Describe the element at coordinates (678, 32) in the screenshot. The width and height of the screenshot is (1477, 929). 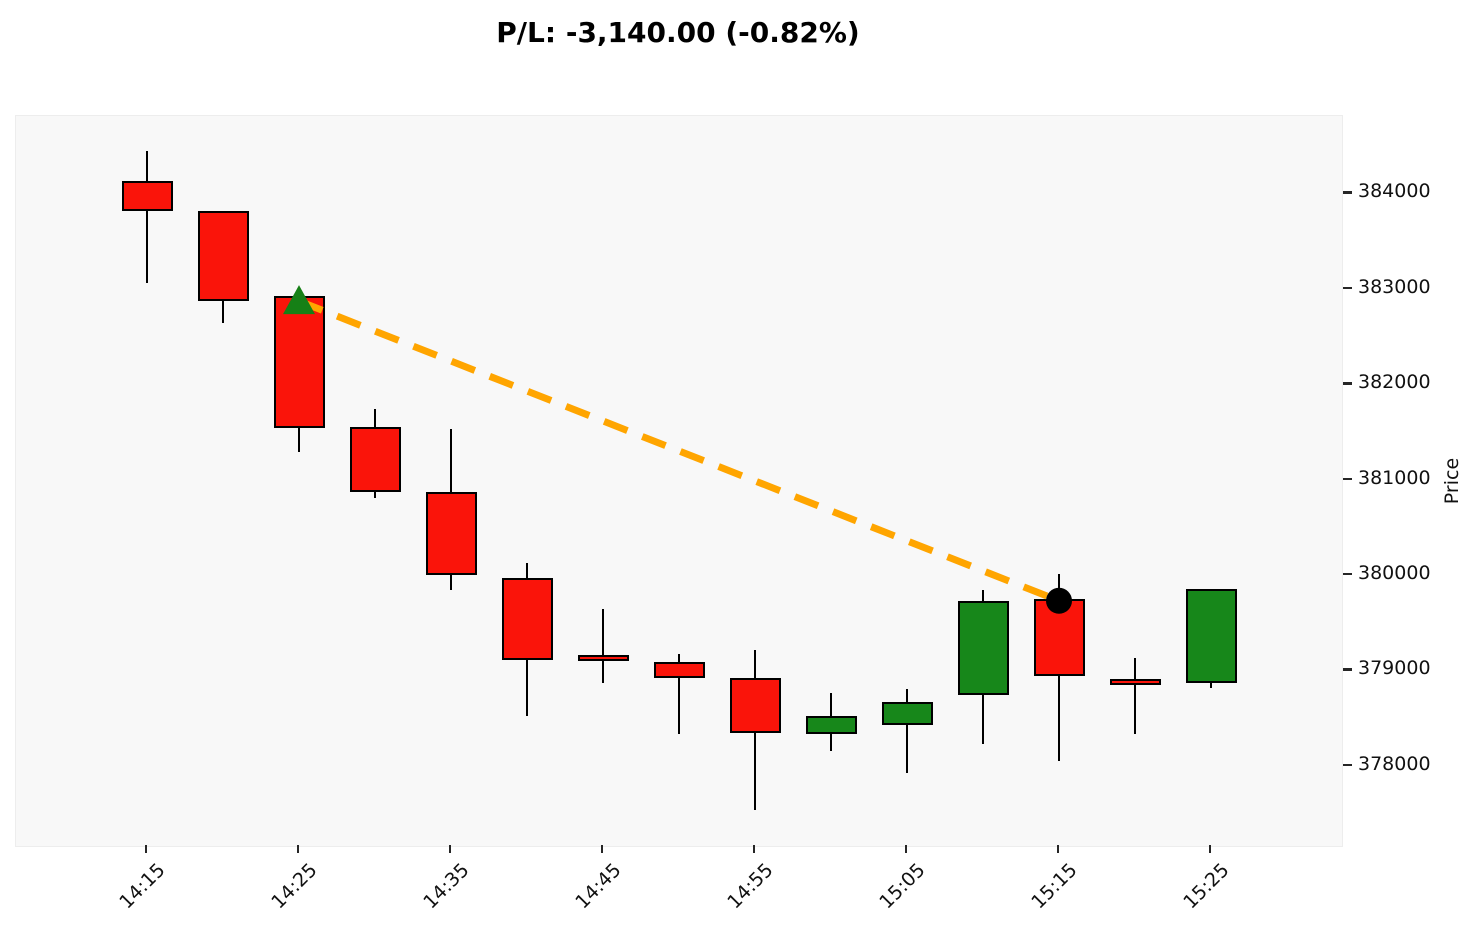
I see `chart-title: P/L: -3,140.00 (-0.82%)` at that location.